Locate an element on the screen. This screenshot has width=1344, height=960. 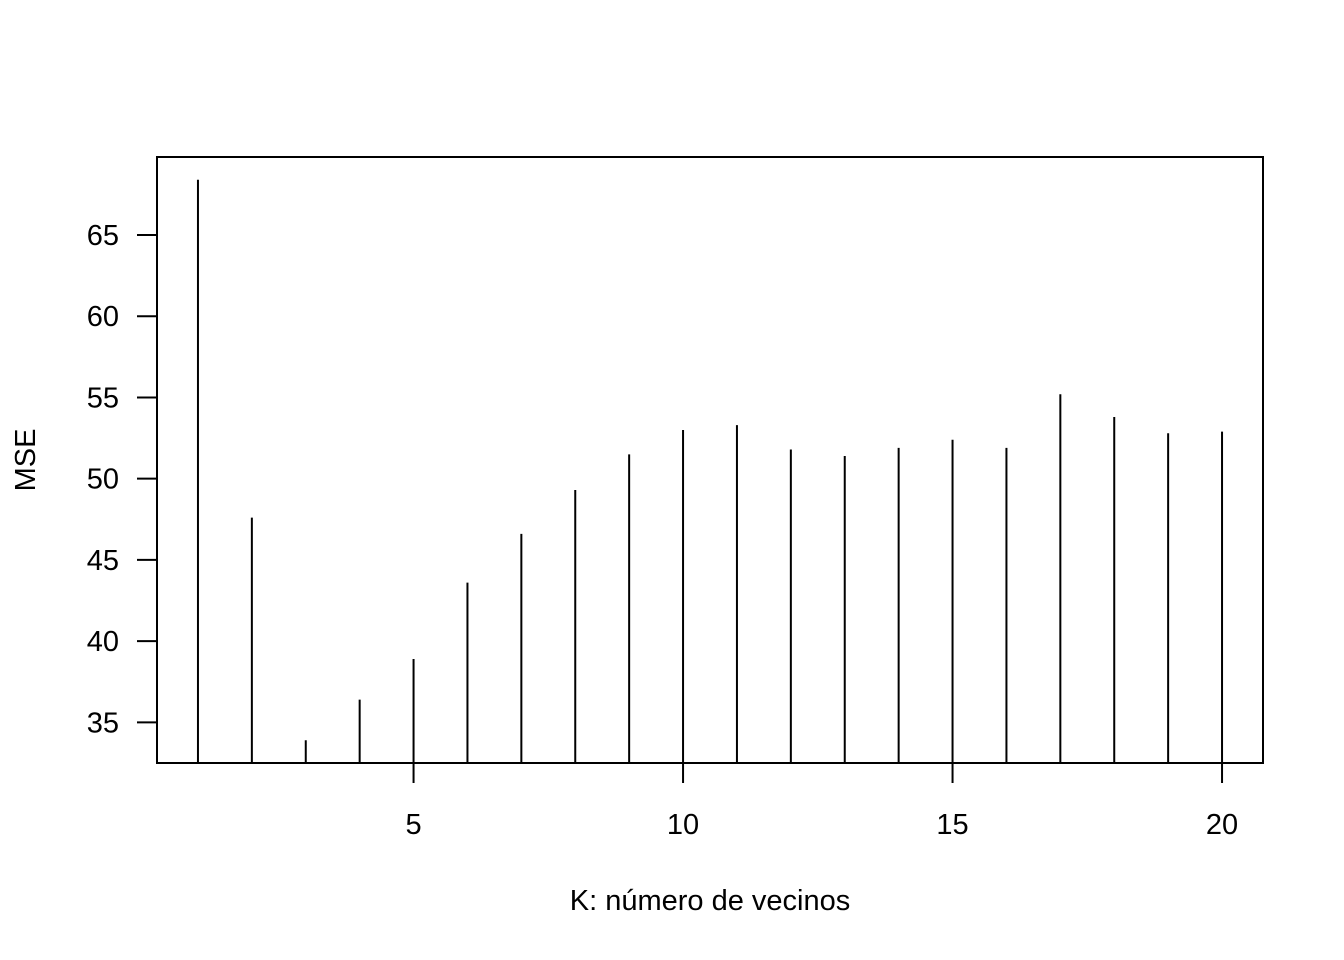
y-tick-label-50: 50 is located at coordinates (103, 480).